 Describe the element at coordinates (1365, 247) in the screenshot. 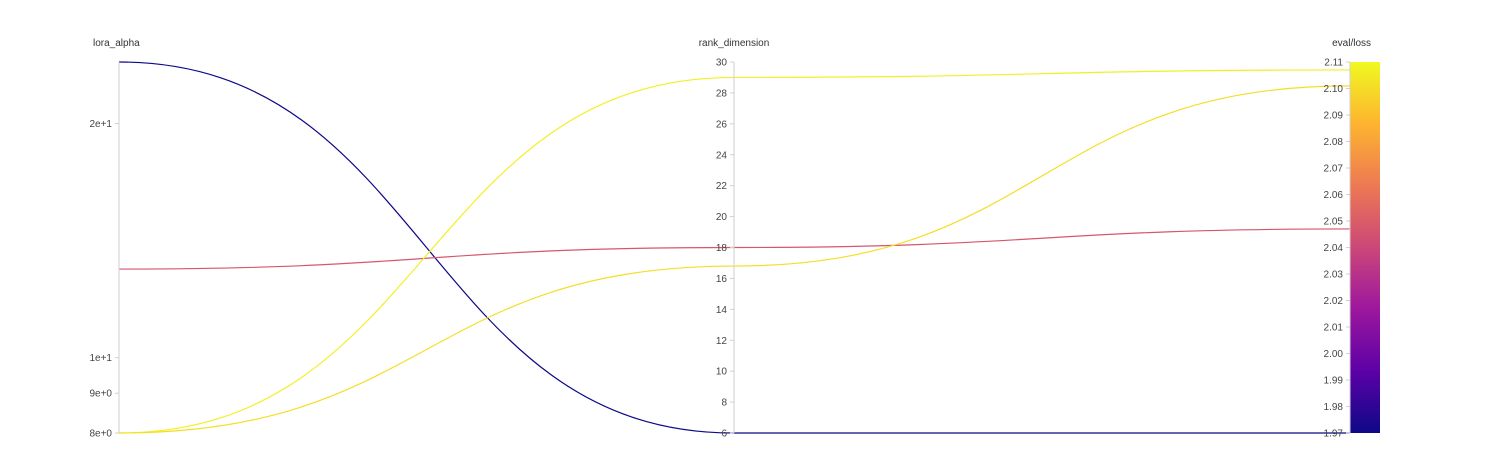

I see `colorbar` at that location.